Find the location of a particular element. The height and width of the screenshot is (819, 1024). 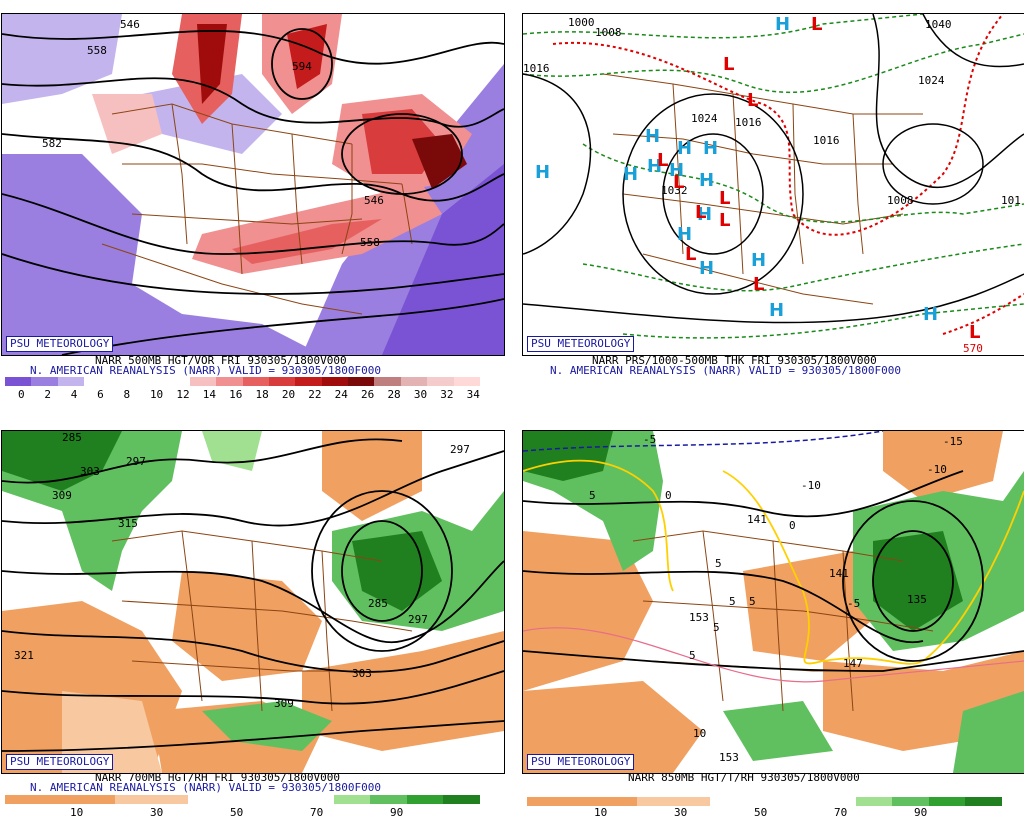

contour-label: 10 is located at coordinates (699, 733).